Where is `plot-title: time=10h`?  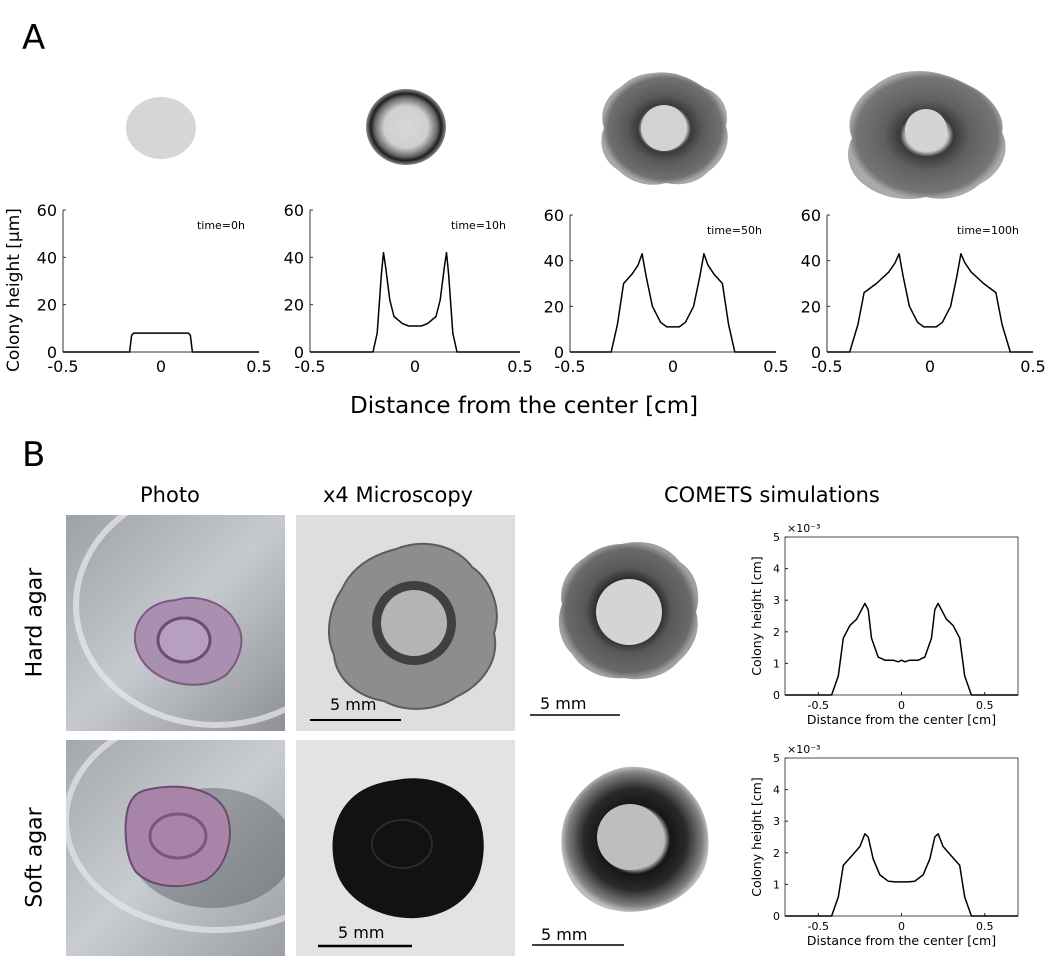
plot-title: time=10h is located at coordinates (478, 225).